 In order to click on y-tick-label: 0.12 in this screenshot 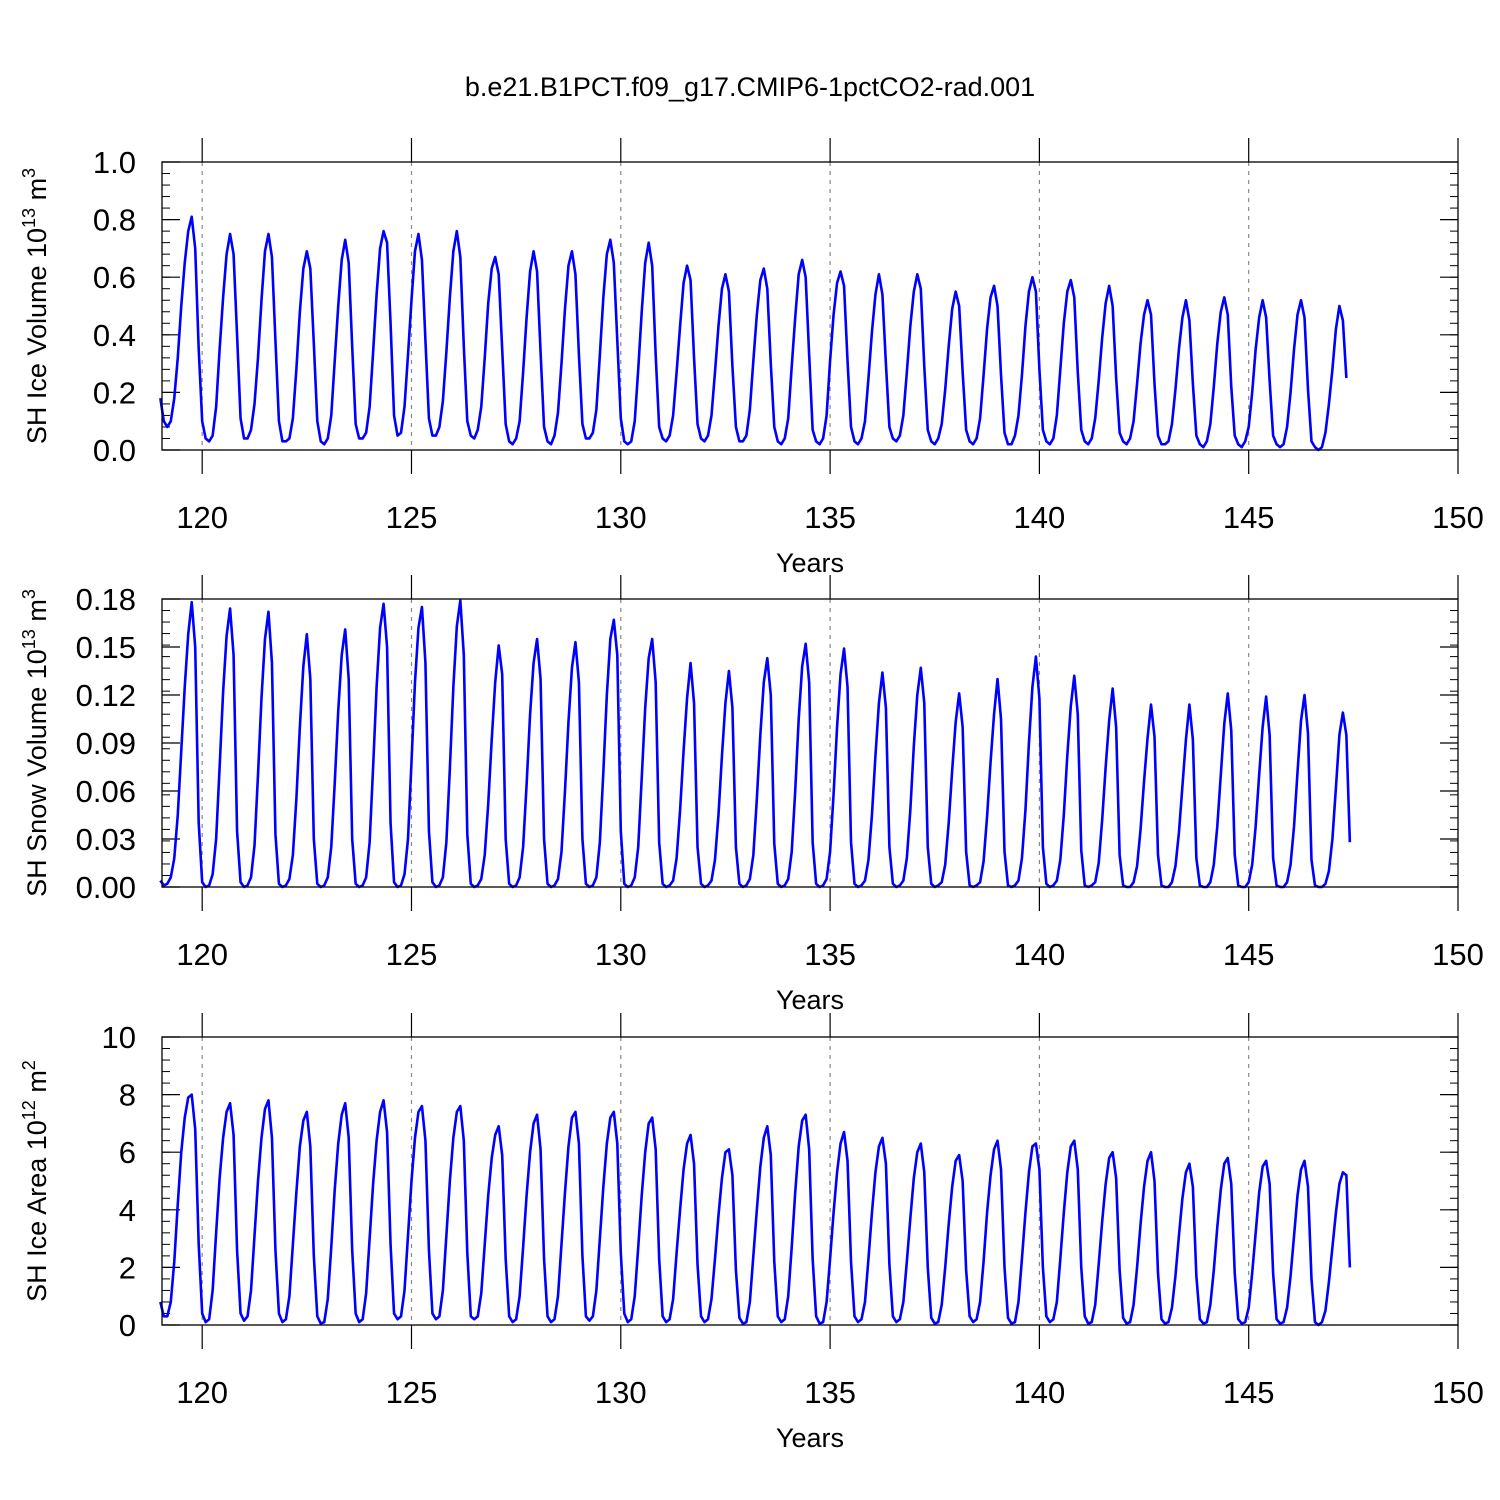, I will do `click(106, 695)`.